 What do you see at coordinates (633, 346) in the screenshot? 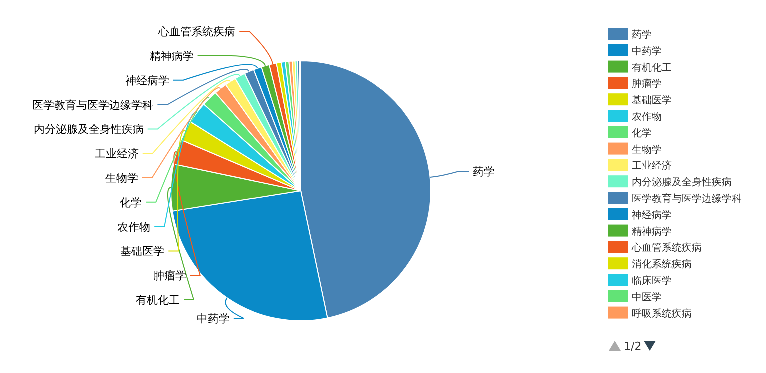
I see `text: 1/2` at bounding box center [633, 346].